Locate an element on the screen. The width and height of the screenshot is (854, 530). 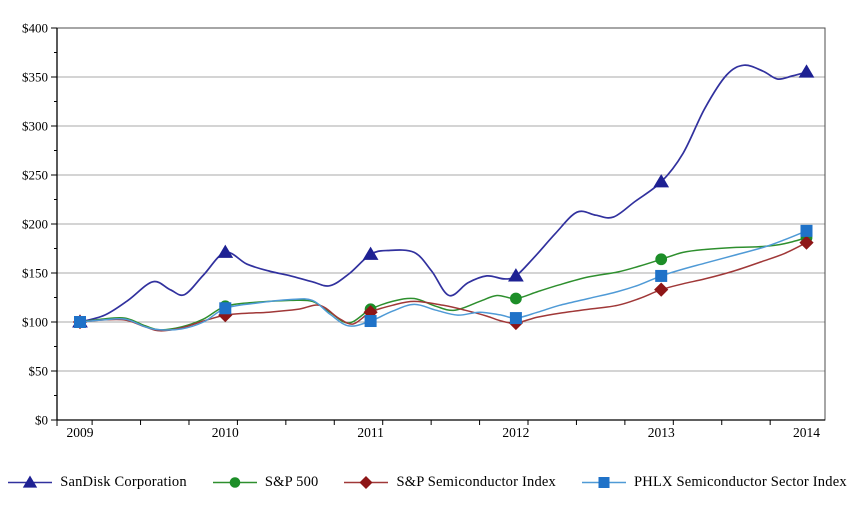
legend-label: SanDisk Corporation is located at coordinates (123, 481).